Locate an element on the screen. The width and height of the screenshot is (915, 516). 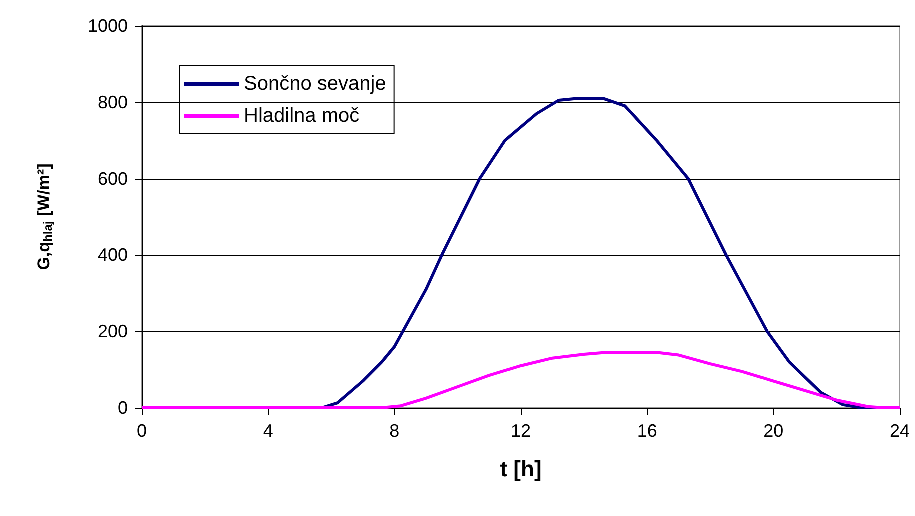
x-tick-label: 16 is located at coordinates (647, 431).